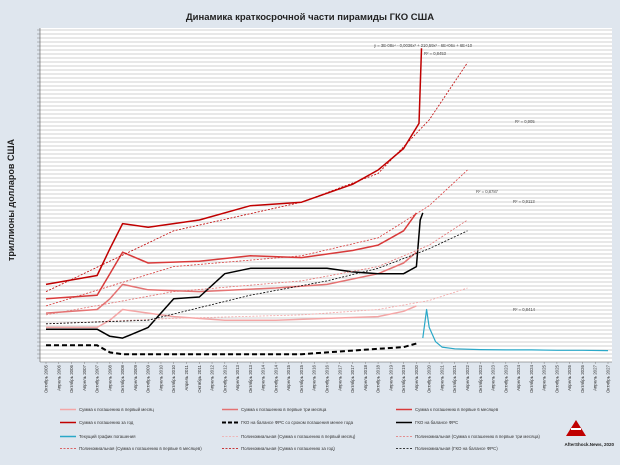  I want to click on x-tick-label: Апрель 2018, so click(365, 377).